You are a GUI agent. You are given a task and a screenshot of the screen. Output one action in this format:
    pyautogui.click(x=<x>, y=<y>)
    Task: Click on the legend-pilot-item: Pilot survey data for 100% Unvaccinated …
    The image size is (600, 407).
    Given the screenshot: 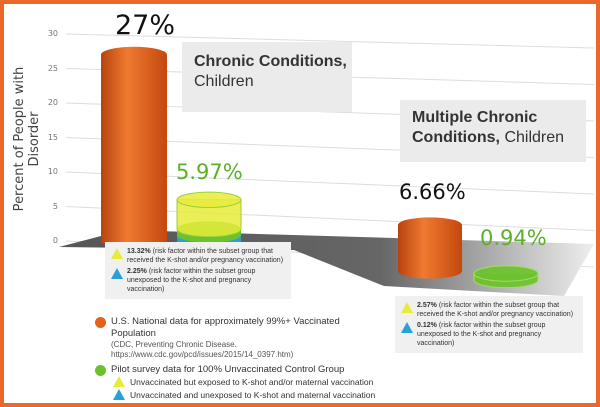 What is the action you would take?
    pyautogui.click(x=240, y=370)
    